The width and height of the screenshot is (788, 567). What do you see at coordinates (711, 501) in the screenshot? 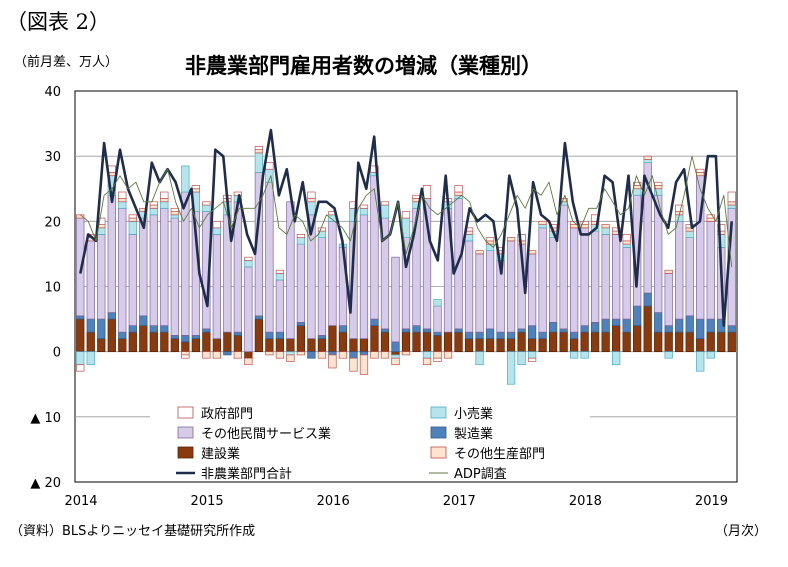
I see `x-tick-label: 2019` at bounding box center [711, 501].